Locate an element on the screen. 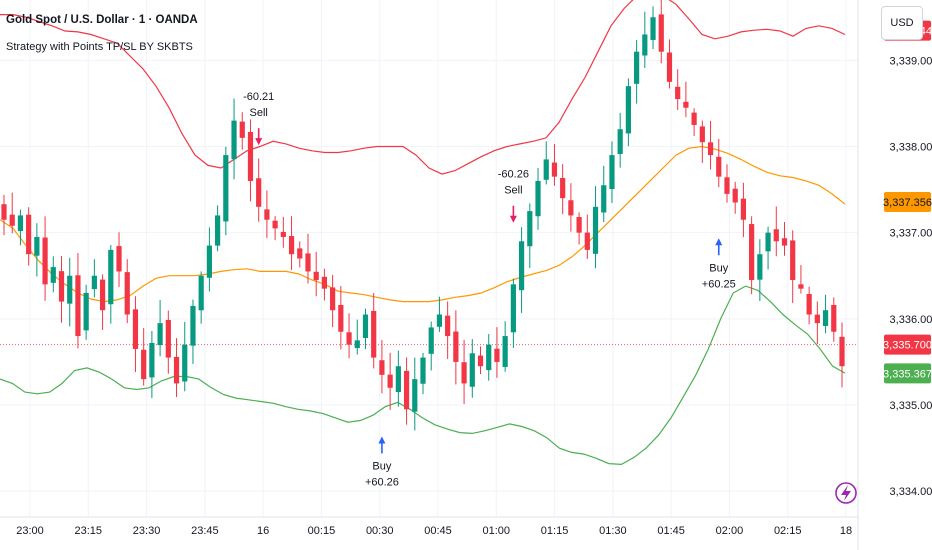 Image resolution: width=932 pixels, height=550 pixels. signal-label: Buy is located at coordinates (718, 268).